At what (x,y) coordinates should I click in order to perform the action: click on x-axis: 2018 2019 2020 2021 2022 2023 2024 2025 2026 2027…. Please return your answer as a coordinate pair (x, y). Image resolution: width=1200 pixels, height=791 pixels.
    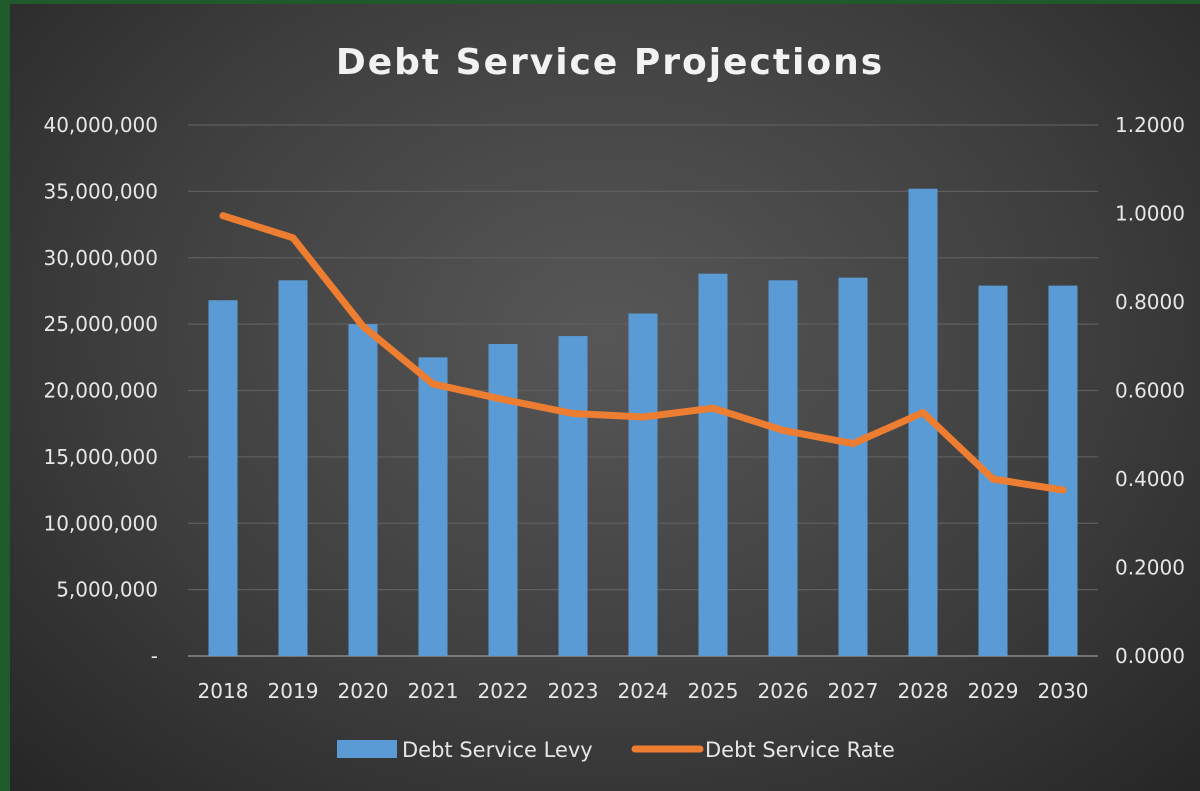
    Looking at the image, I should click on (643, 691).